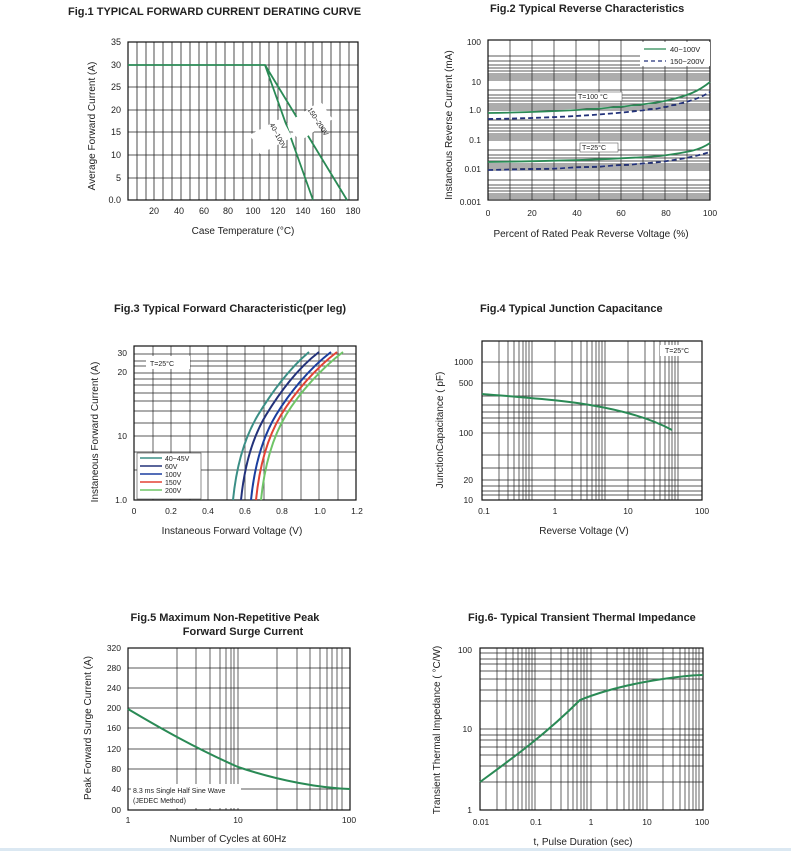 The height and width of the screenshot is (851, 791). I want to click on fig4-curve-capacitance, so click(577, 412).